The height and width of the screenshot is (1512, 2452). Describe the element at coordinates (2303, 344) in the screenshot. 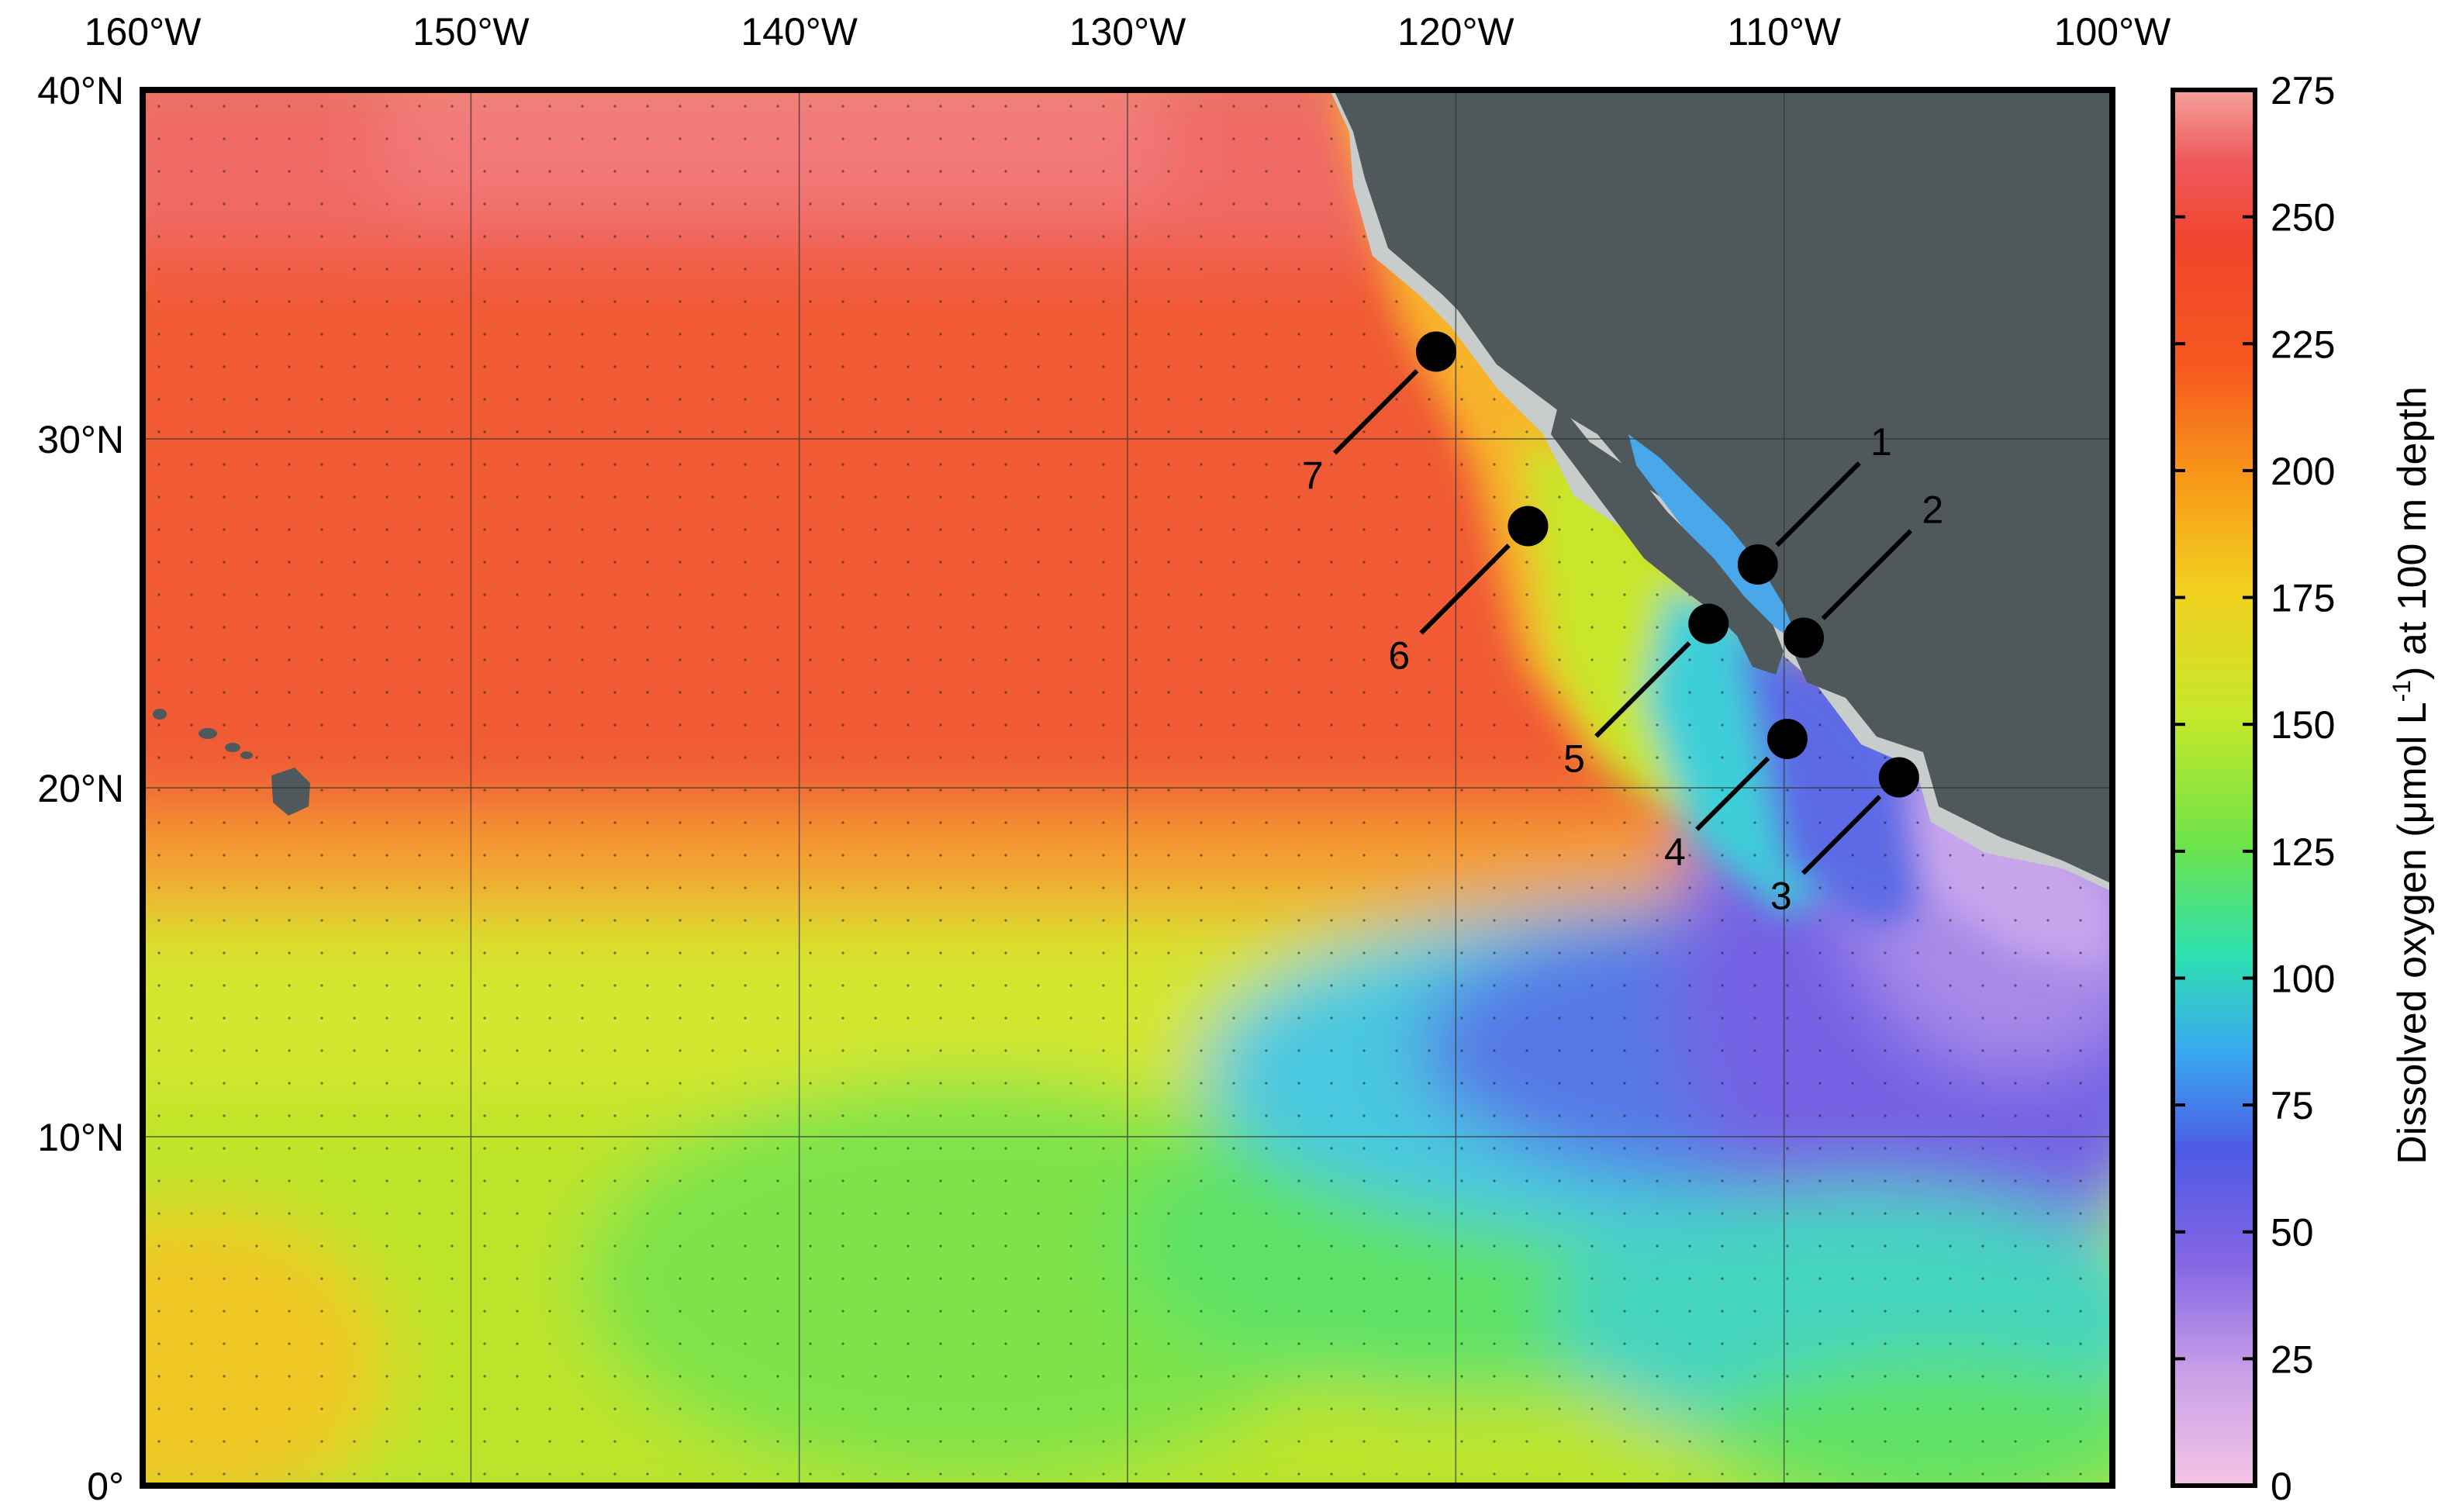

I see `colorbar-tick-label: 225` at that location.